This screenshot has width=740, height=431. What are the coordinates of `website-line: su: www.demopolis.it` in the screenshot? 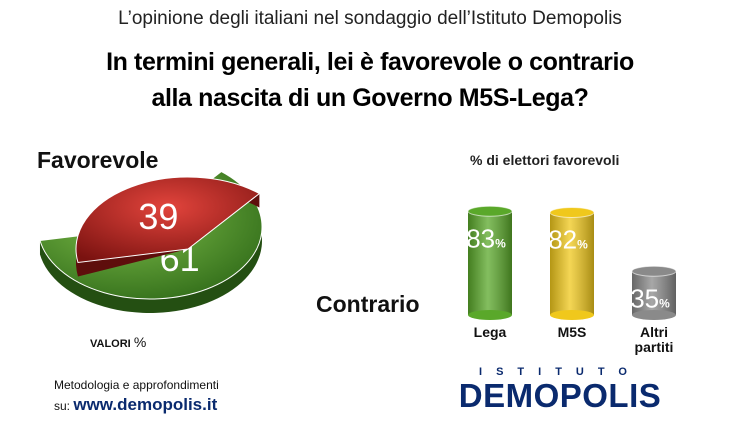 It's located at (135, 405).